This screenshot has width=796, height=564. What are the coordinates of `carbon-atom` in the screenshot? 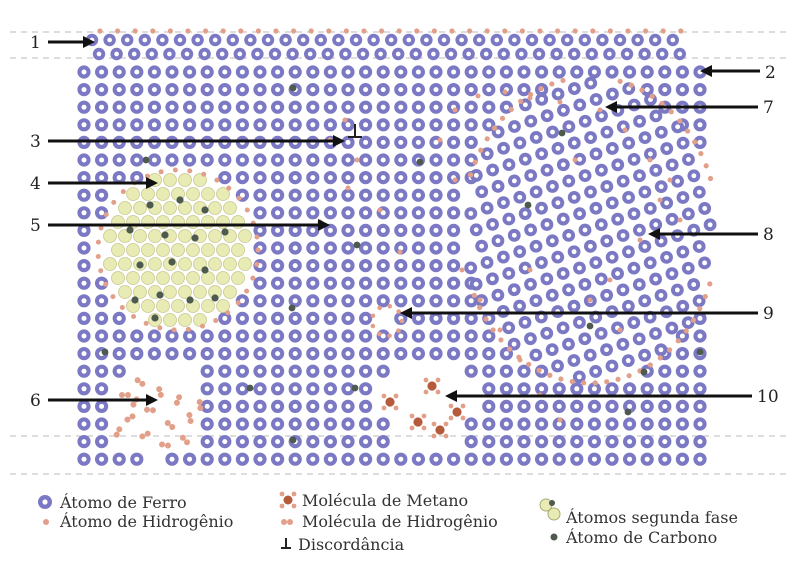 It's located at (590, 326).